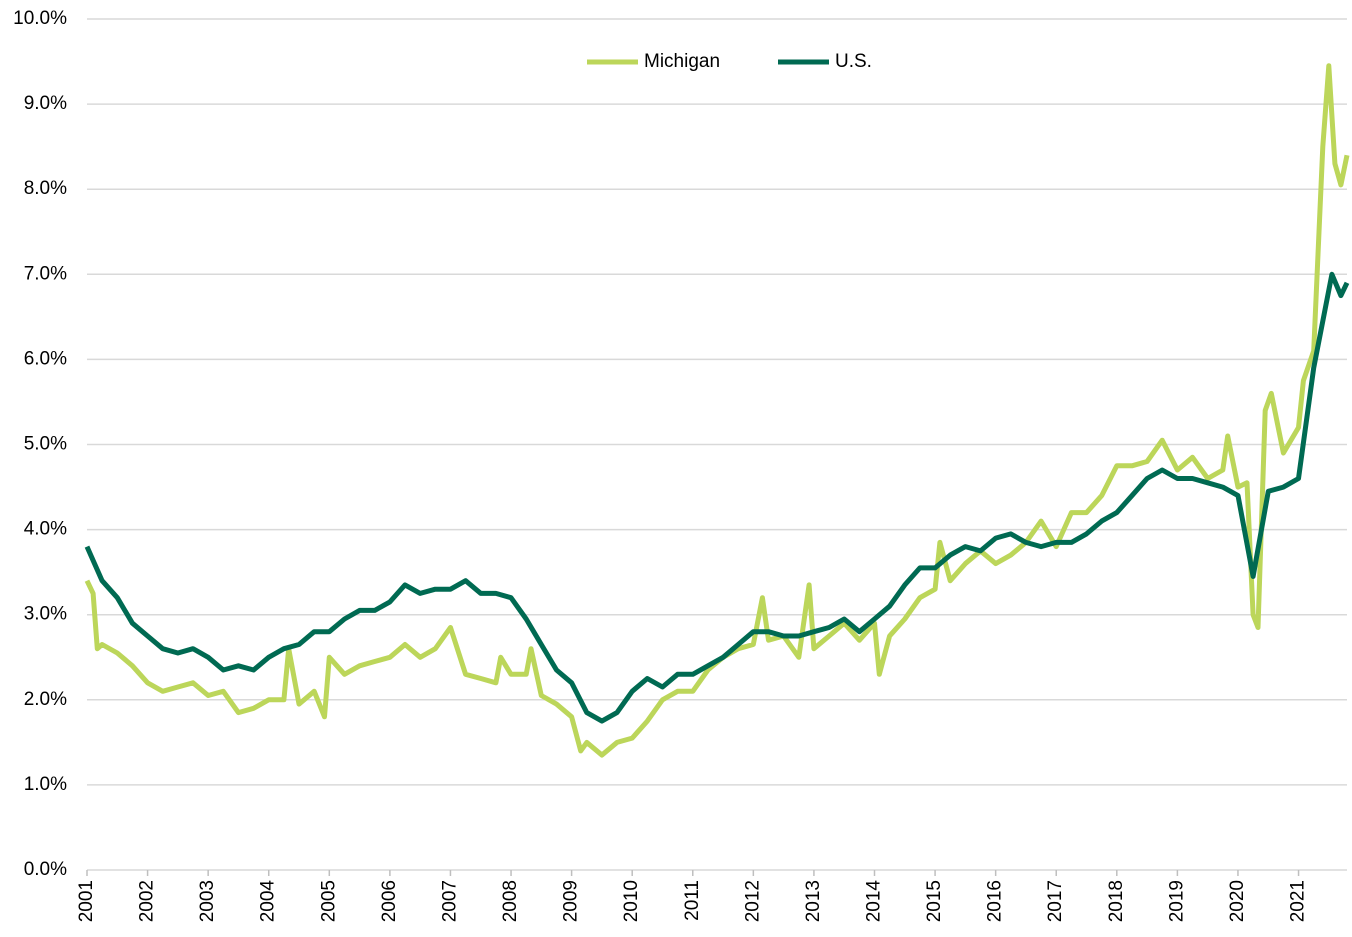 The height and width of the screenshot is (937, 1352). Describe the element at coordinates (40, 18) in the screenshot. I see `y-tick-label: 10.0%` at that location.